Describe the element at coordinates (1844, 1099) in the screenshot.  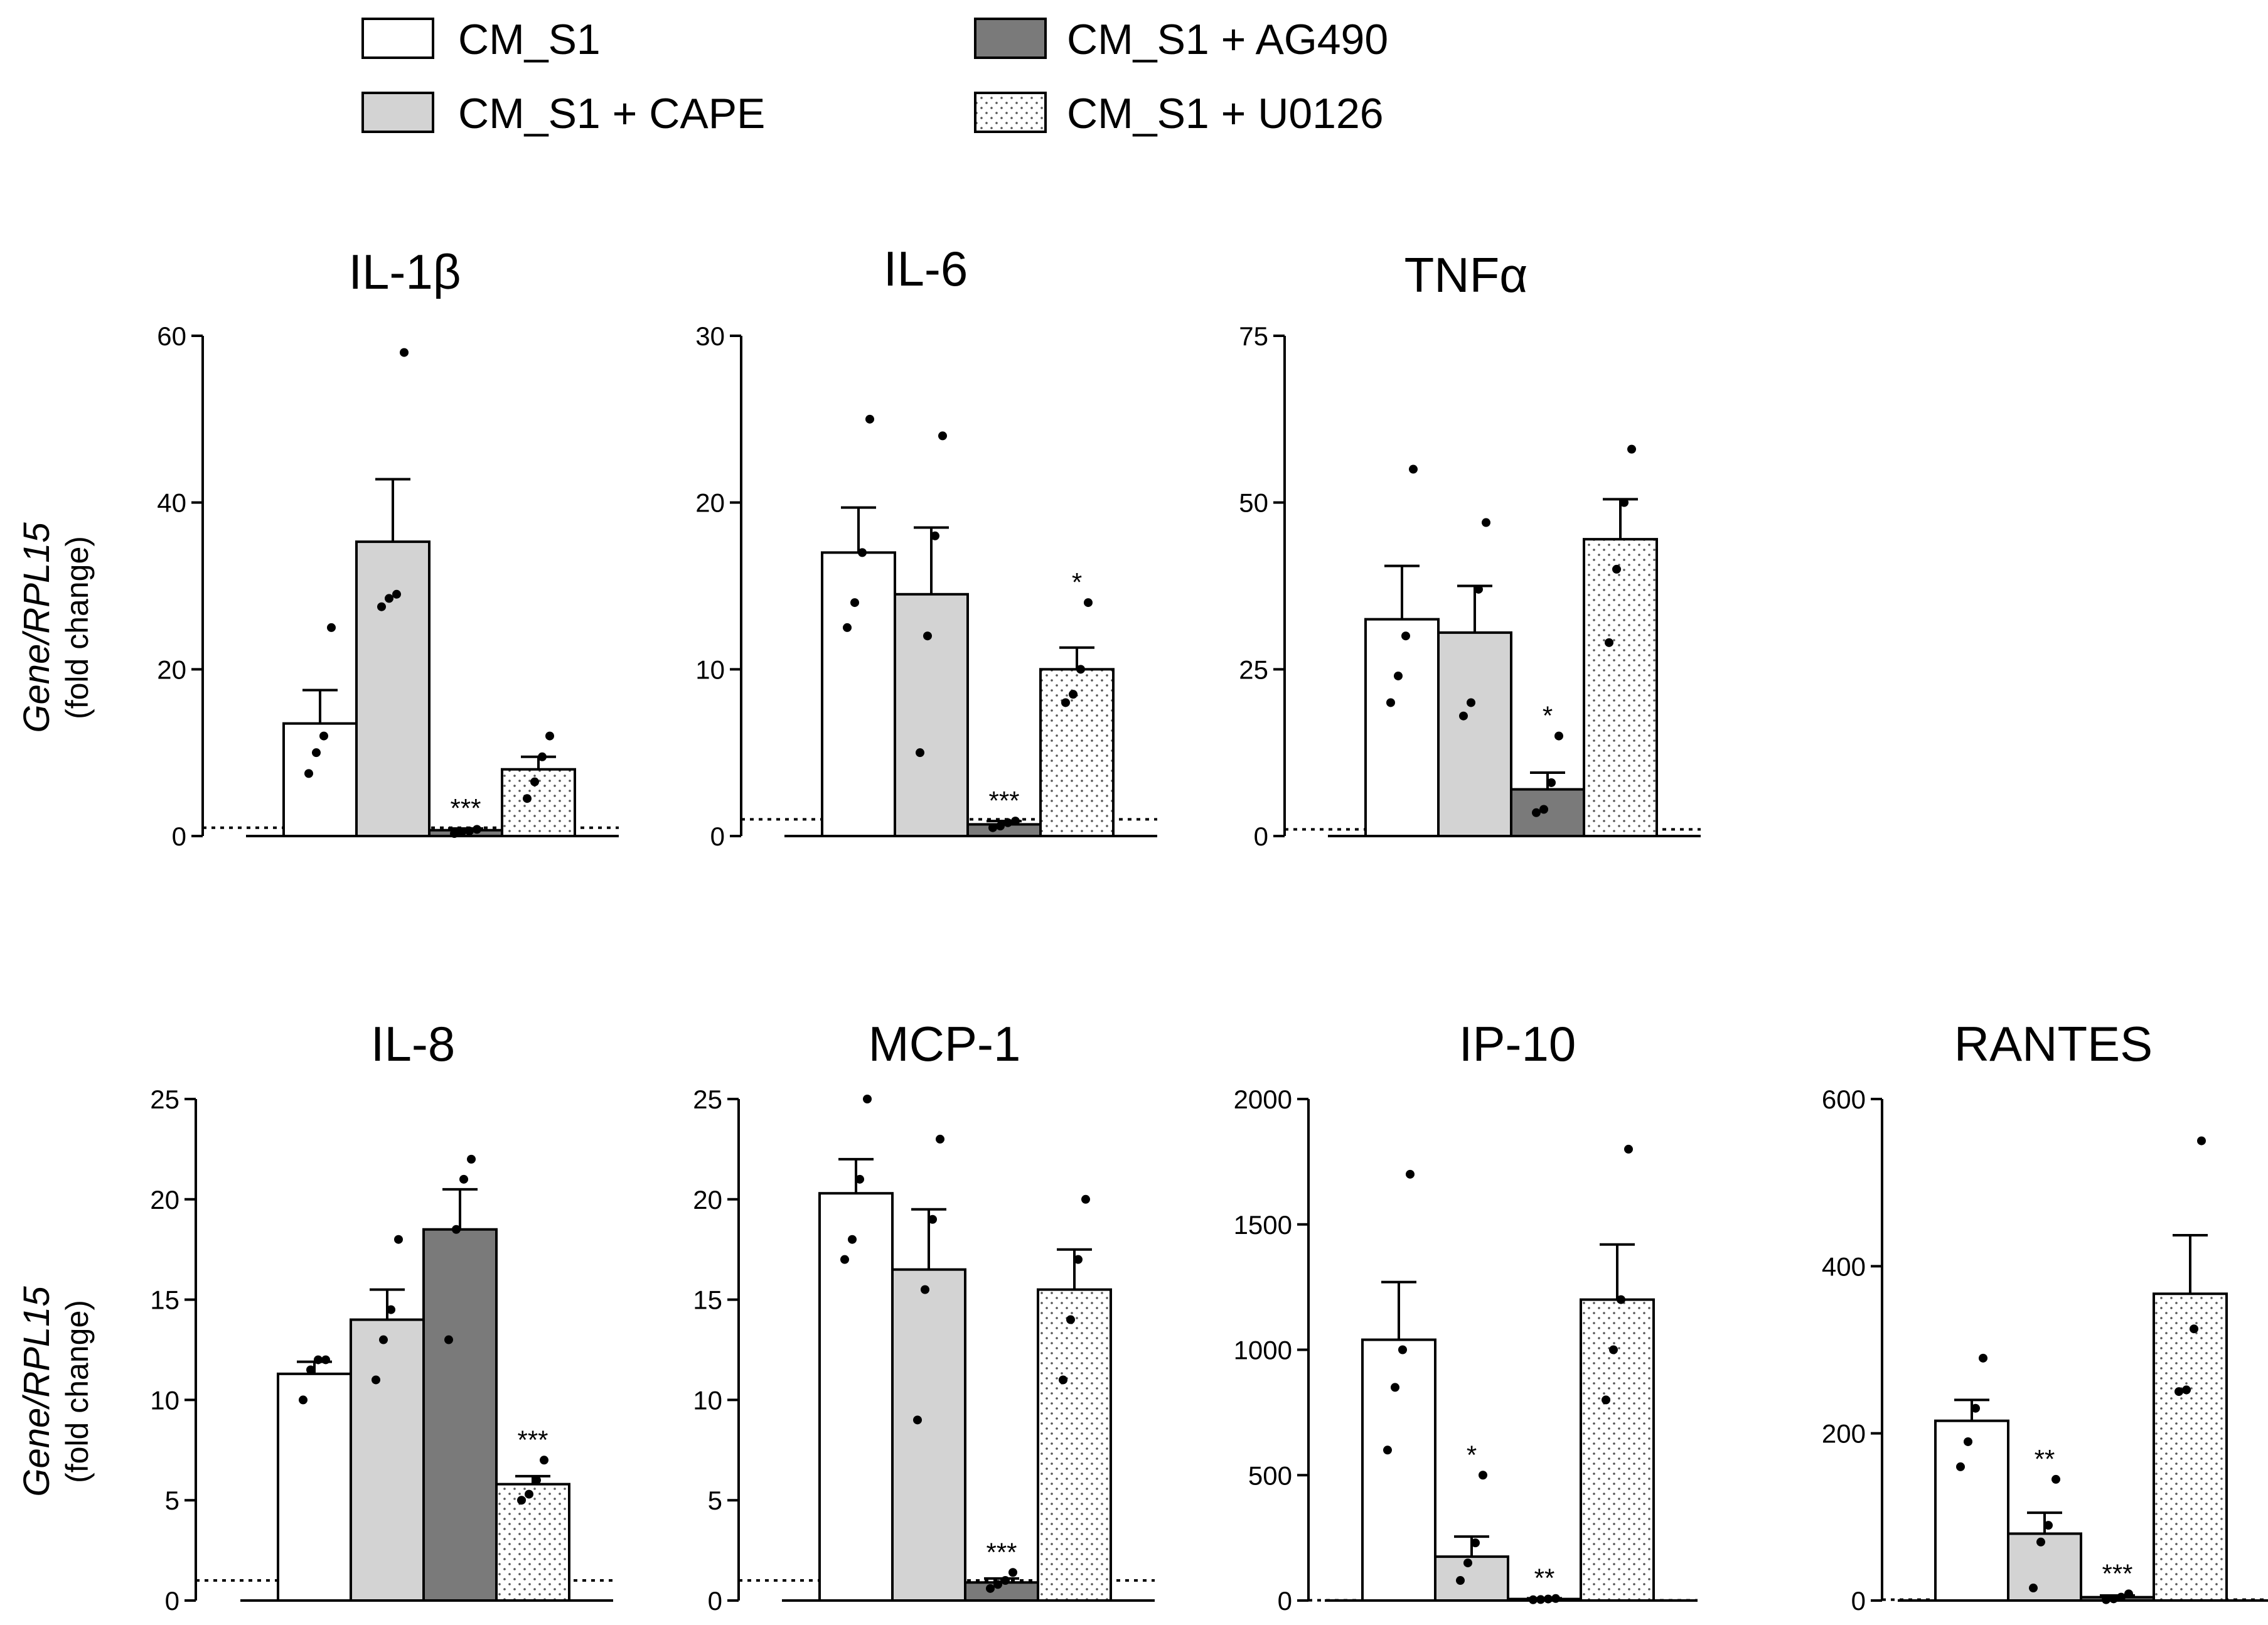
I see `y-tick-label: 600` at that location.